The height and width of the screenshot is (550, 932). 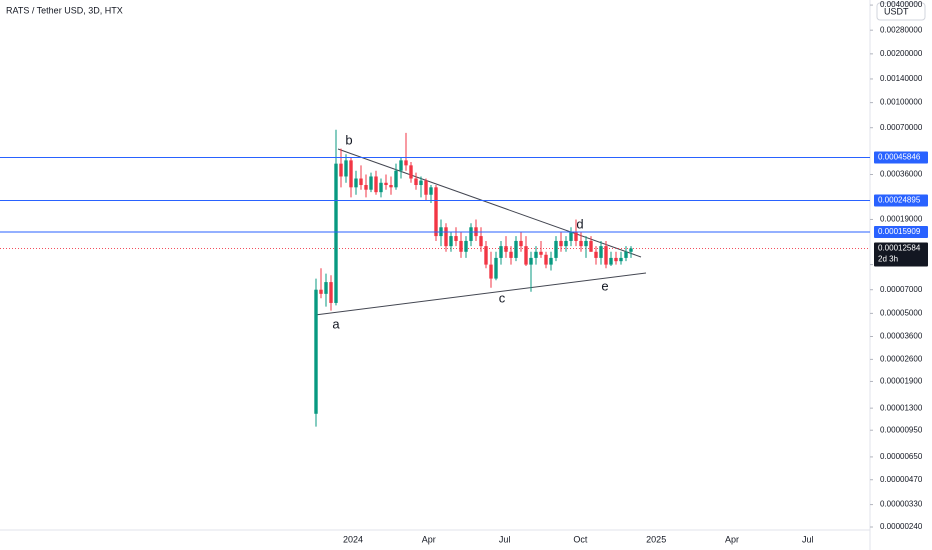 I want to click on y-tick-label: 0.00280000, so click(x=901, y=29).